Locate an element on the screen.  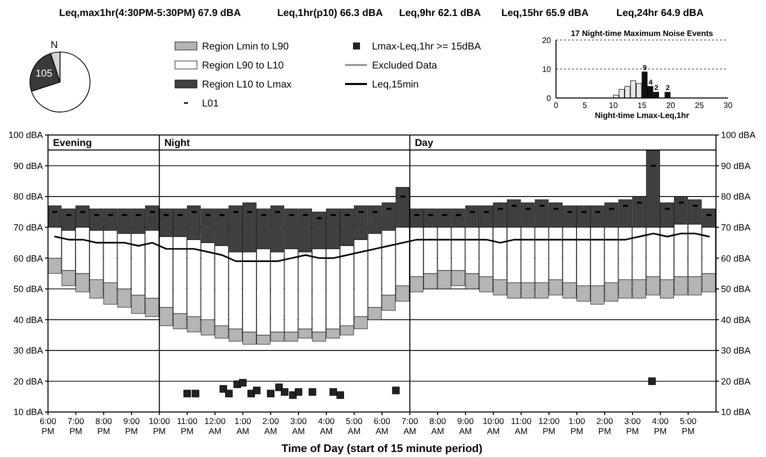
x-tick-label: 10 is located at coordinates (613, 105).